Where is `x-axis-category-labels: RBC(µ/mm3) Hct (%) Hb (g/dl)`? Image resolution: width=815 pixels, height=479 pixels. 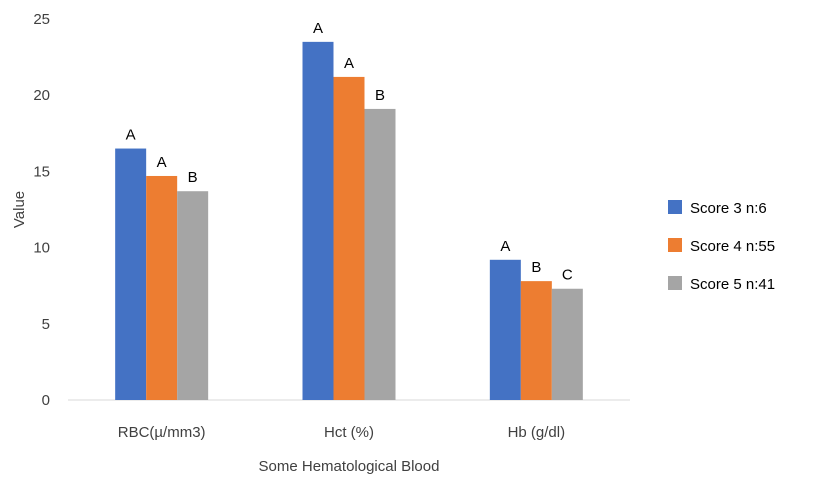 x-axis-category-labels: RBC(µ/mm3) Hct (%) Hb (g/dl) is located at coordinates (341, 432).